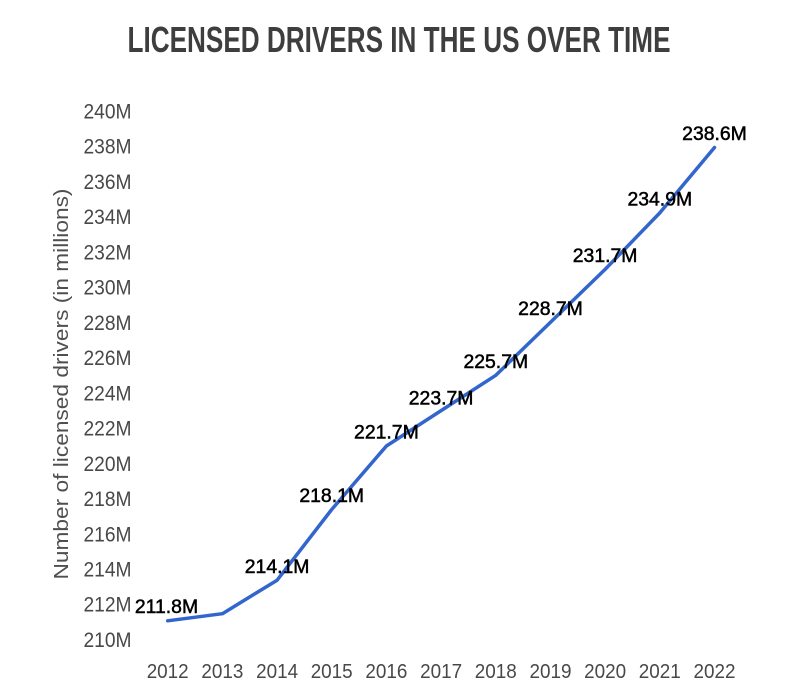 The image size is (800, 697). Describe the element at coordinates (714, 134) in the screenshot. I see `svg-text: 238.6M` at that location.